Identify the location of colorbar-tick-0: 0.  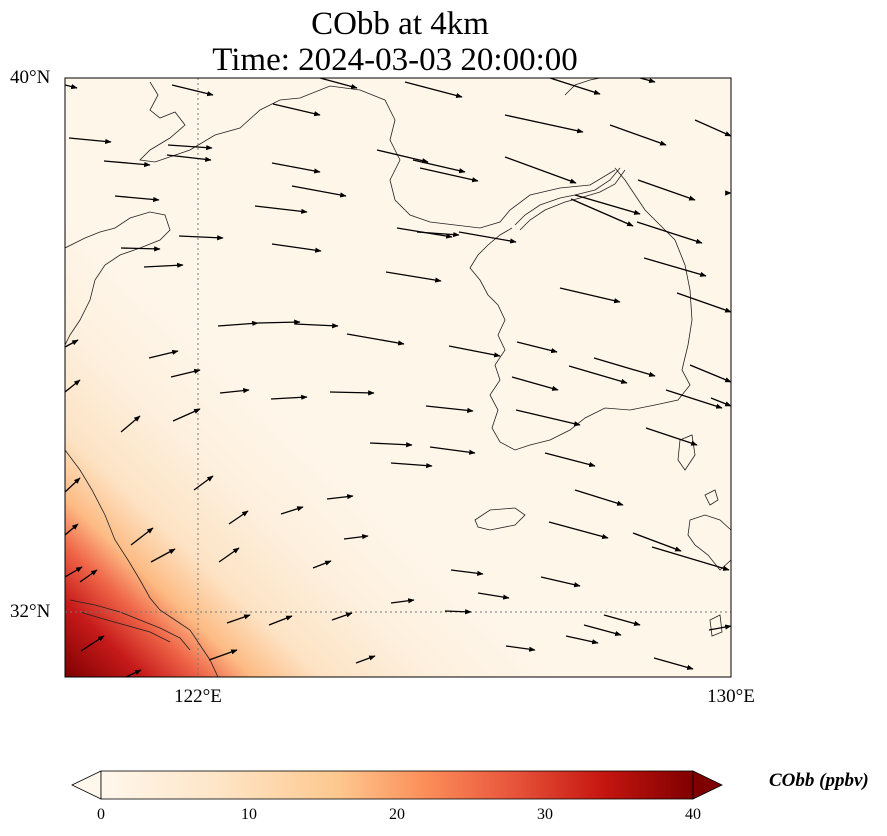
(101, 814).